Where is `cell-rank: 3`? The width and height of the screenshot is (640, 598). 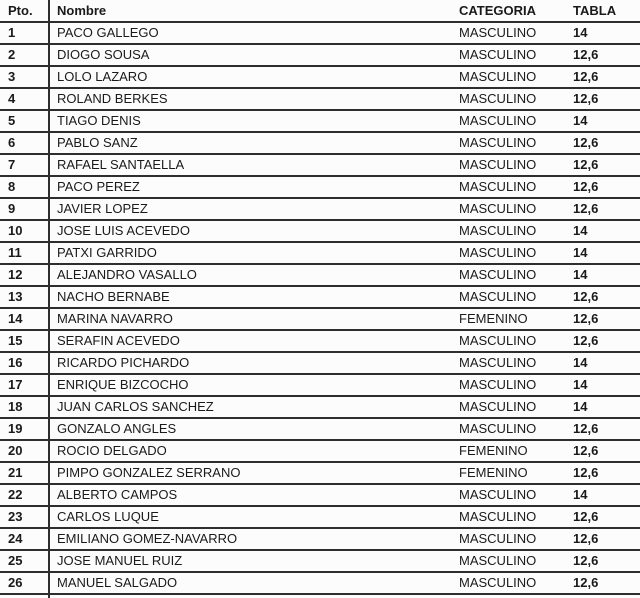 cell-rank: 3 is located at coordinates (24, 77).